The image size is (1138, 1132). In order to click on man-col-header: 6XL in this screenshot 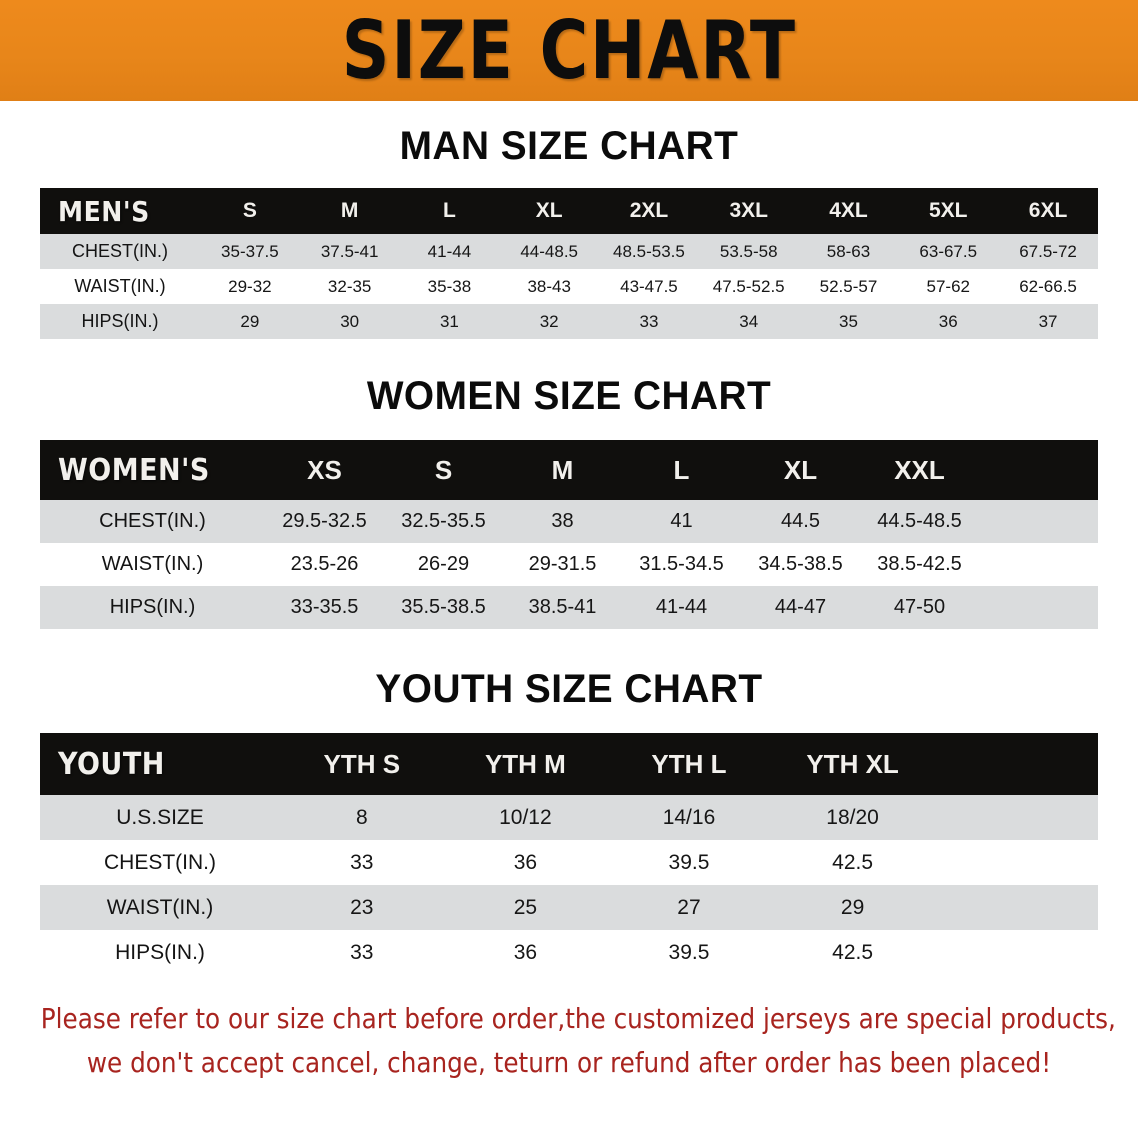, I will do `click(1048, 211)`.